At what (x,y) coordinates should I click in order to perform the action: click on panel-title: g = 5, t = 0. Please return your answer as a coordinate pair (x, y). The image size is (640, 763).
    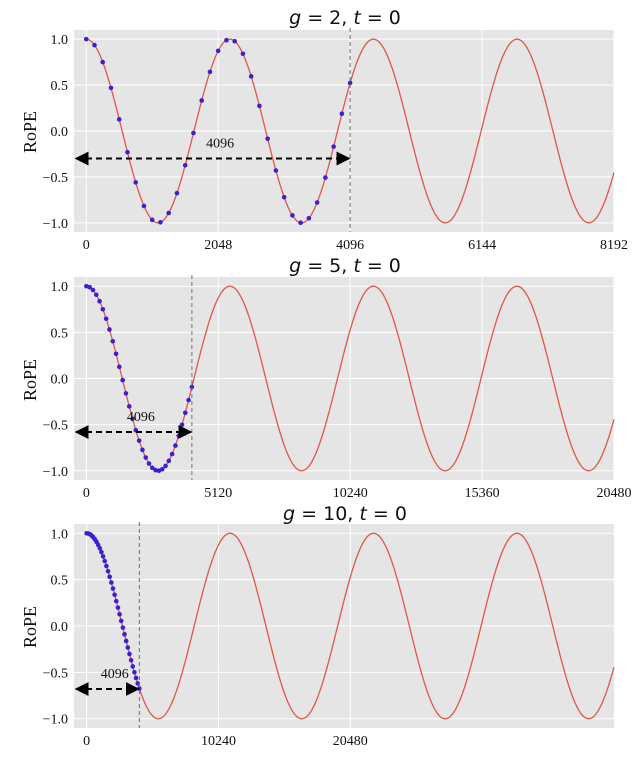
    Looking at the image, I should click on (345, 266).